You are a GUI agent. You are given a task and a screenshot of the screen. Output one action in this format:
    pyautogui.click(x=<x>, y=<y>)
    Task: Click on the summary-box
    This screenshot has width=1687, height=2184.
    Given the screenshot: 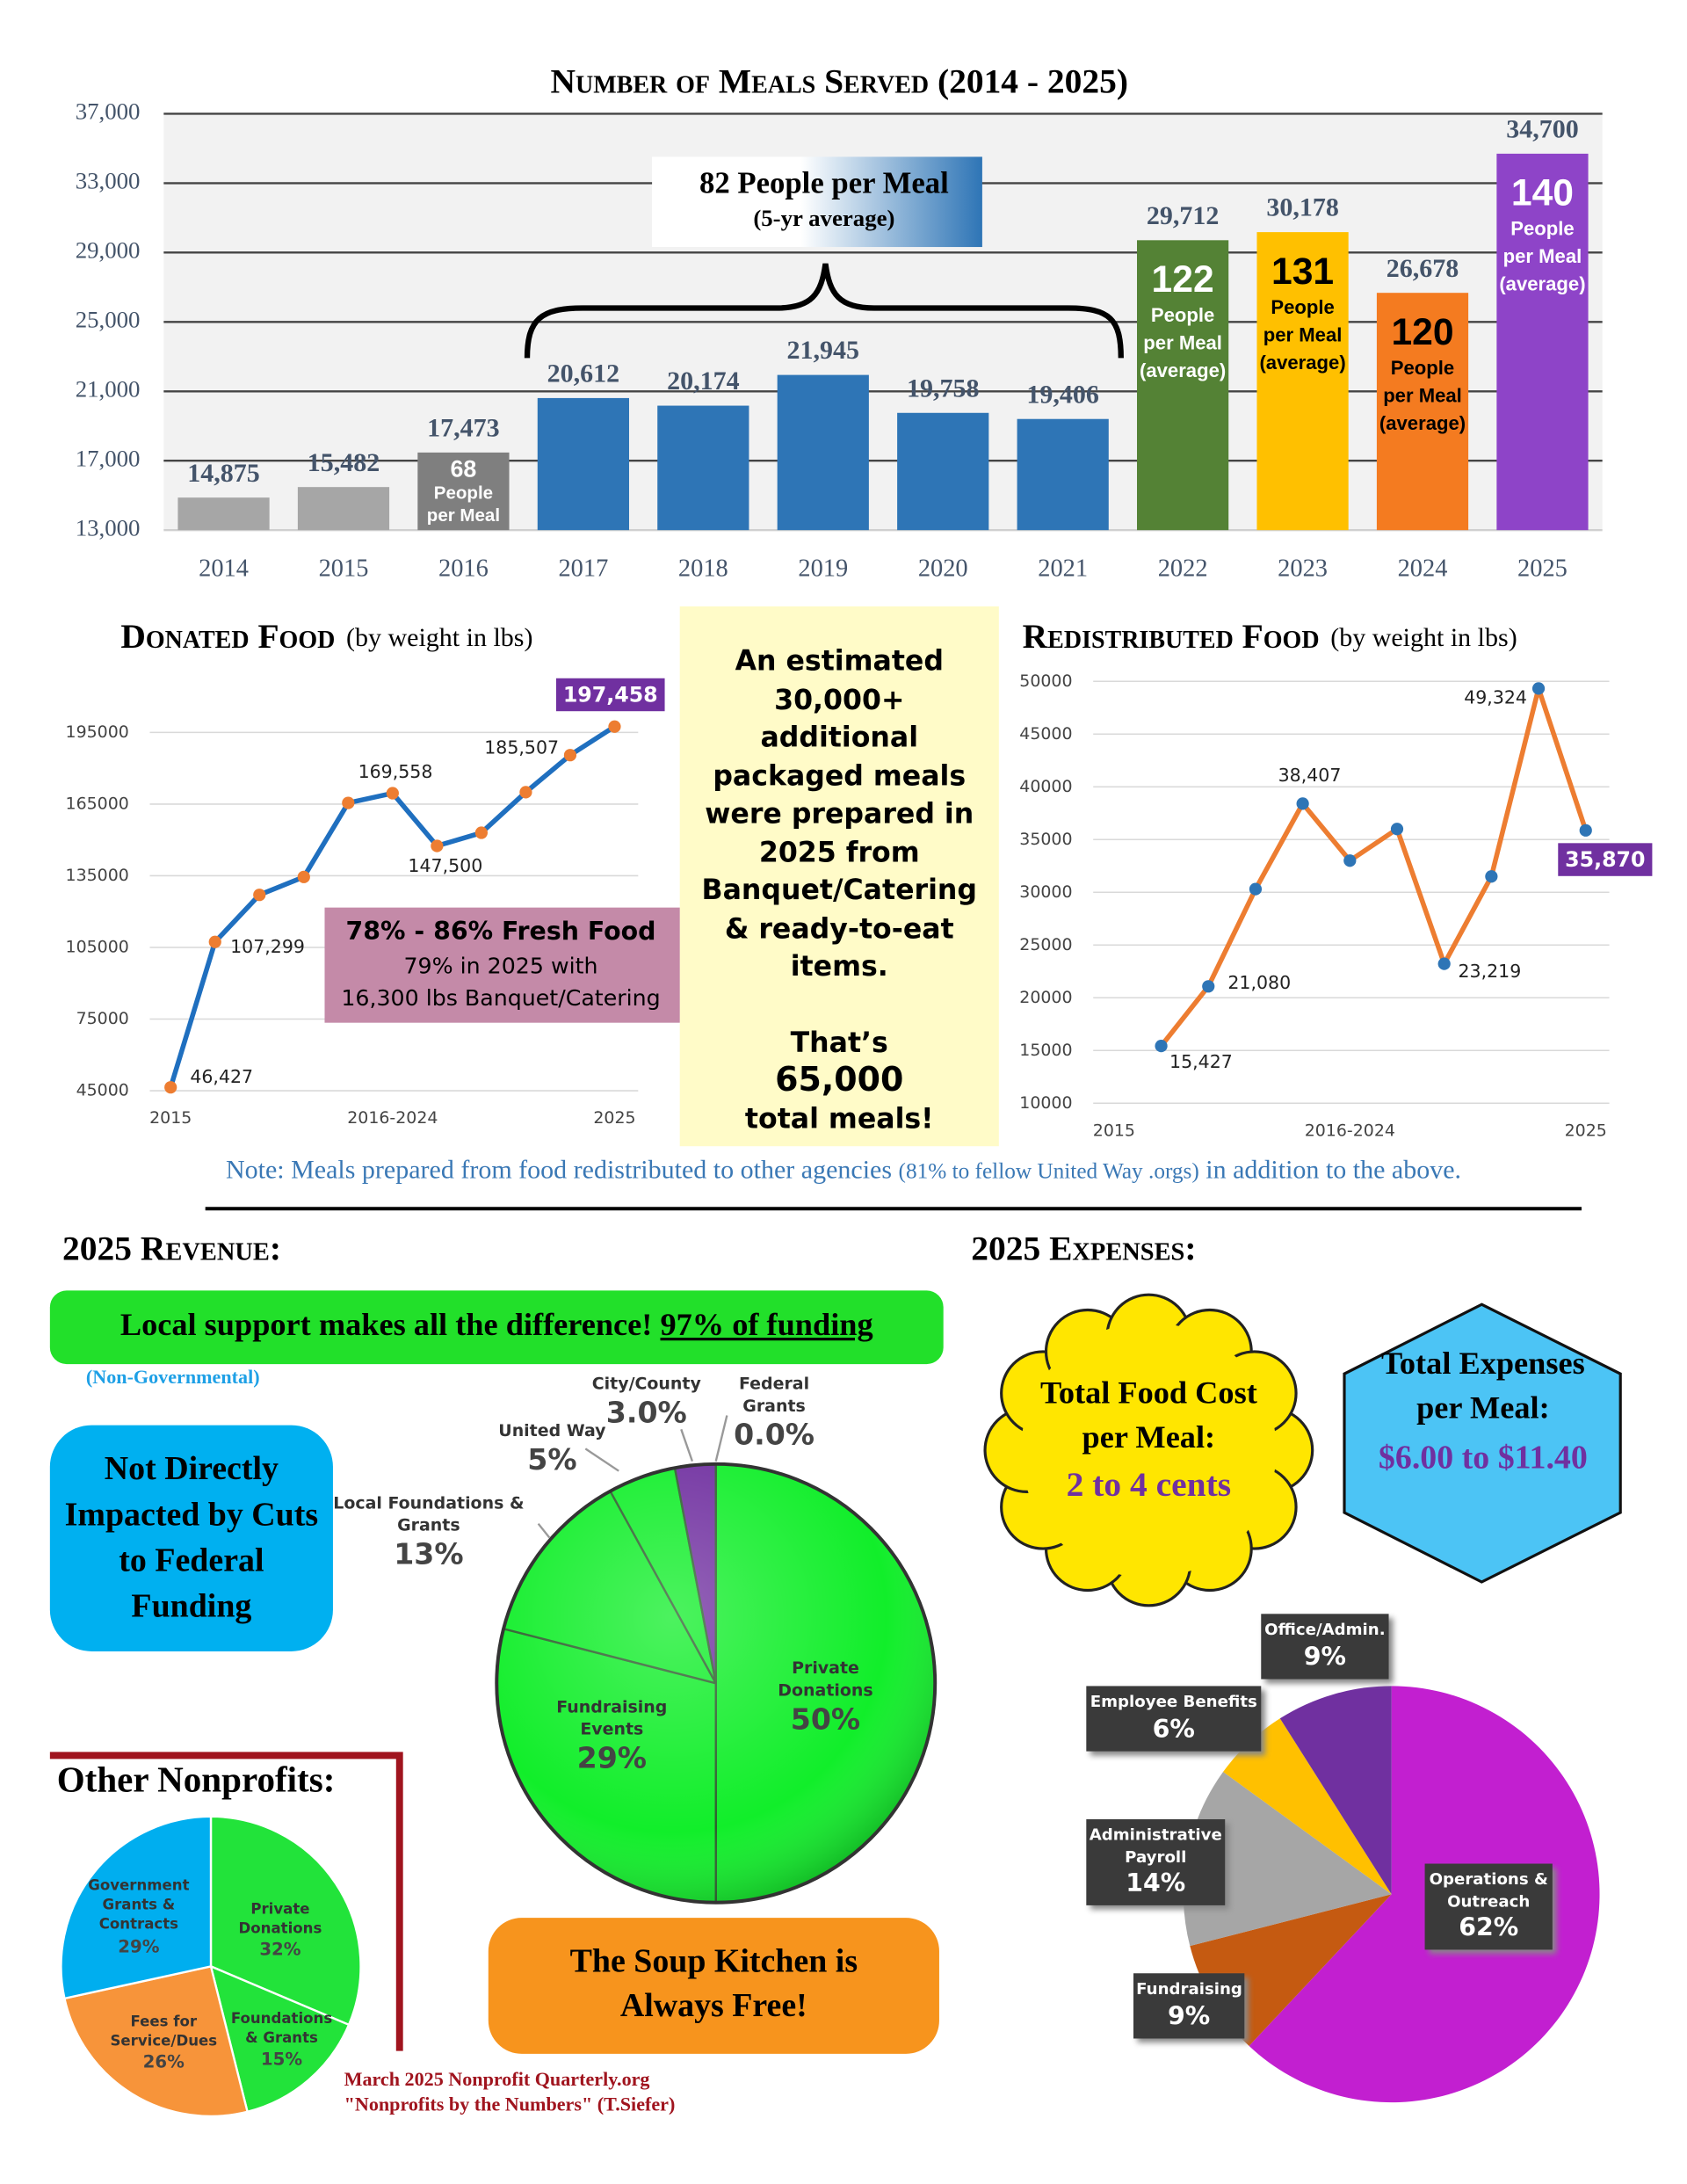 What is the action you would take?
    pyautogui.click(x=839, y=876)
    